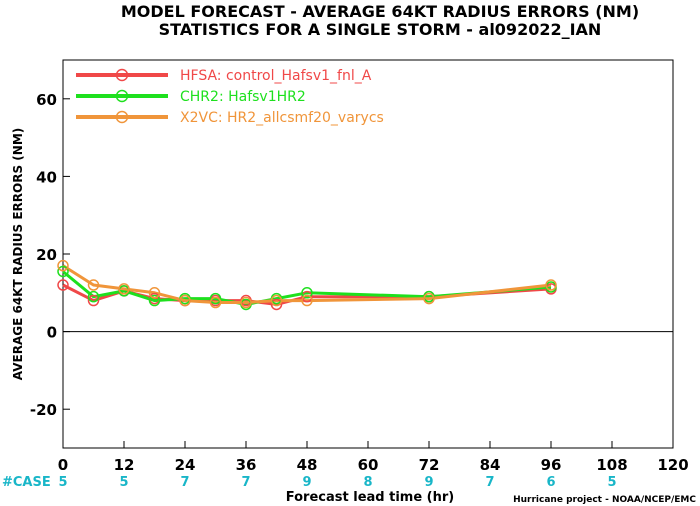 Image resolution: width=700 pixels, height=506 pixels. I want to click on x-tick-label: 84, so click(490, 465).